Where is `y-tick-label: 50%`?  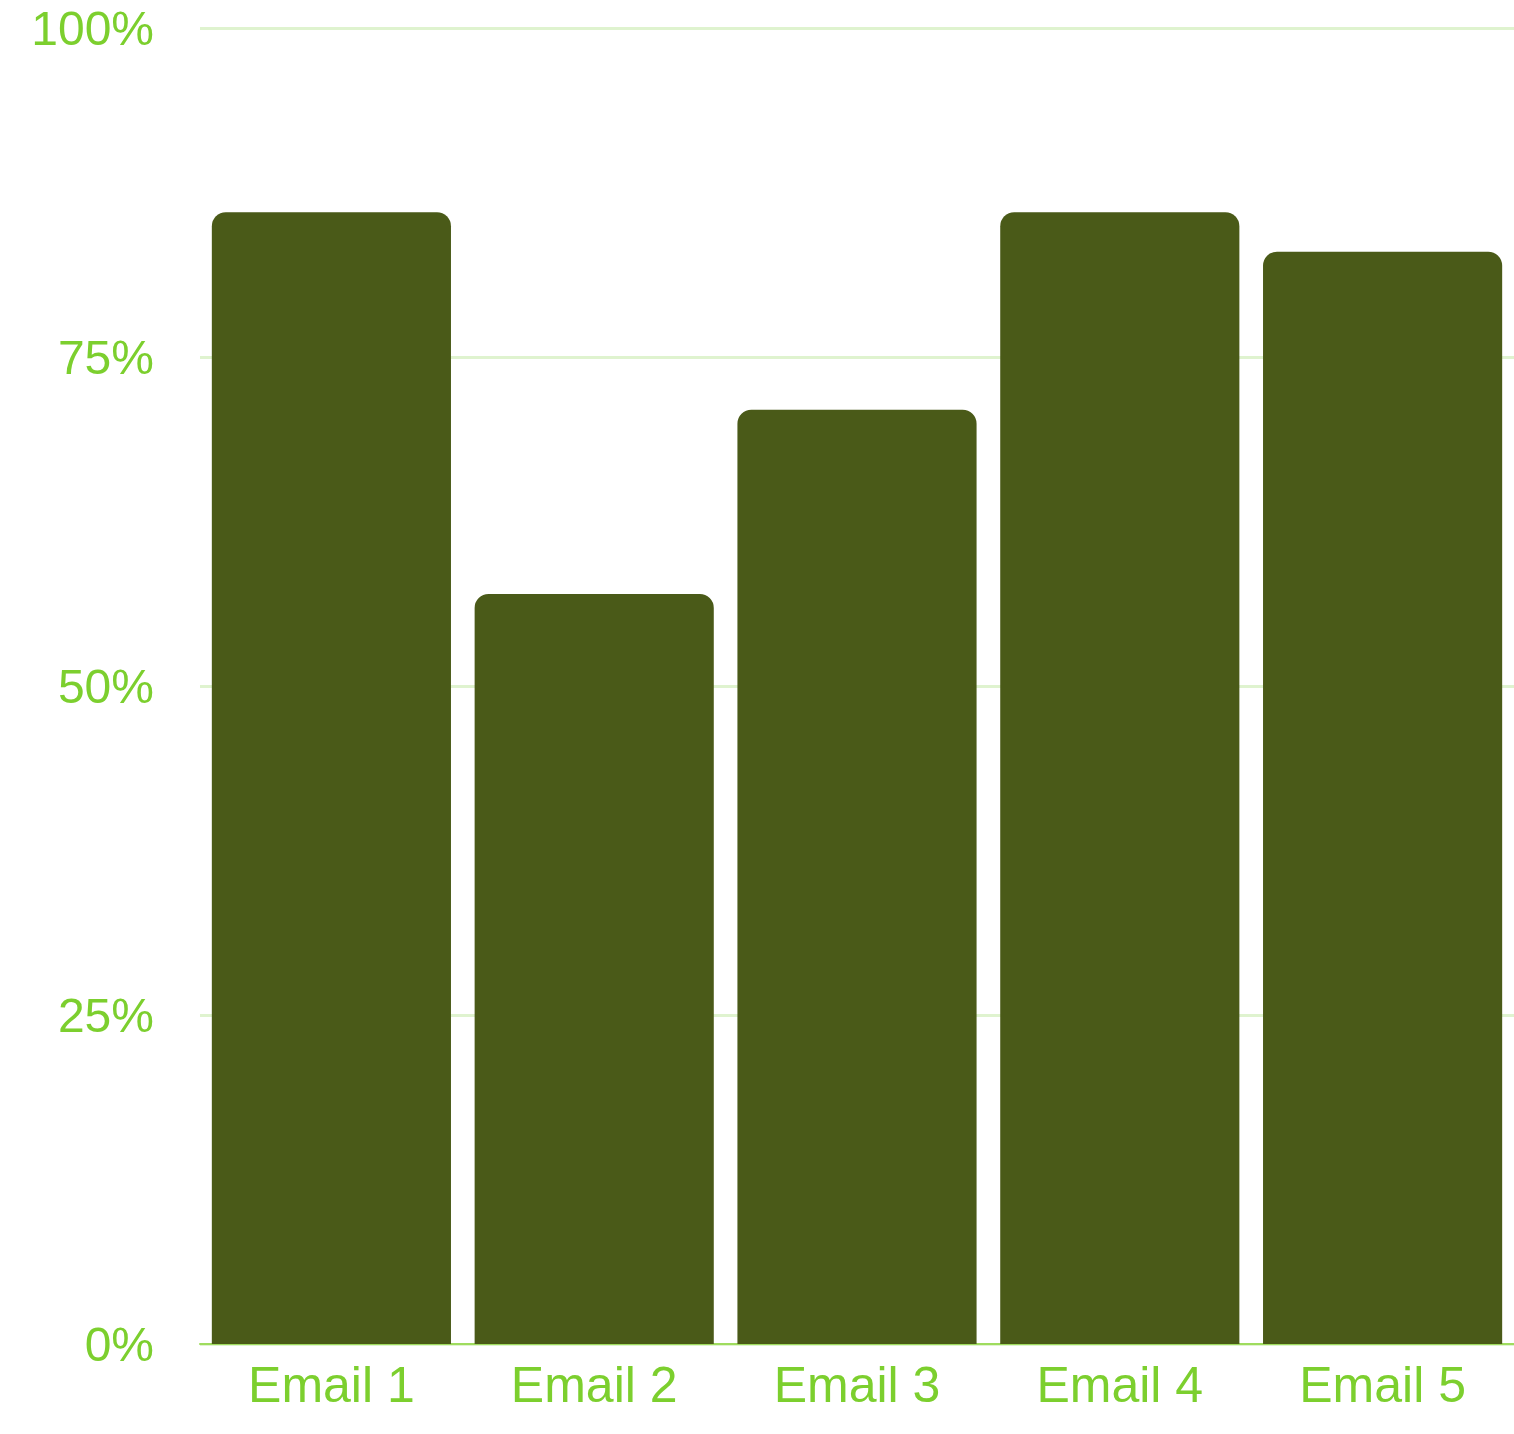 y-tick-label: 50% is located at coordinates (105, 686).